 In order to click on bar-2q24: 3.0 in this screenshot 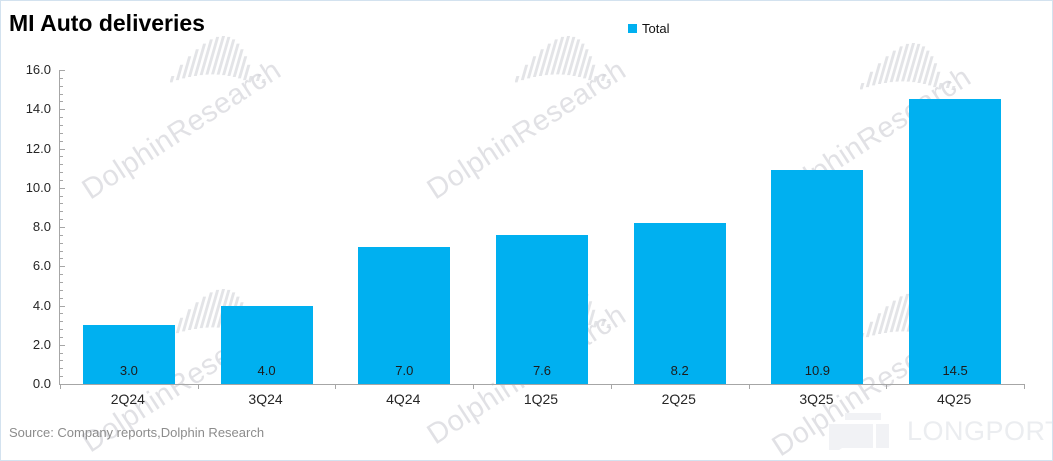, I will do `click(128, 354)`.